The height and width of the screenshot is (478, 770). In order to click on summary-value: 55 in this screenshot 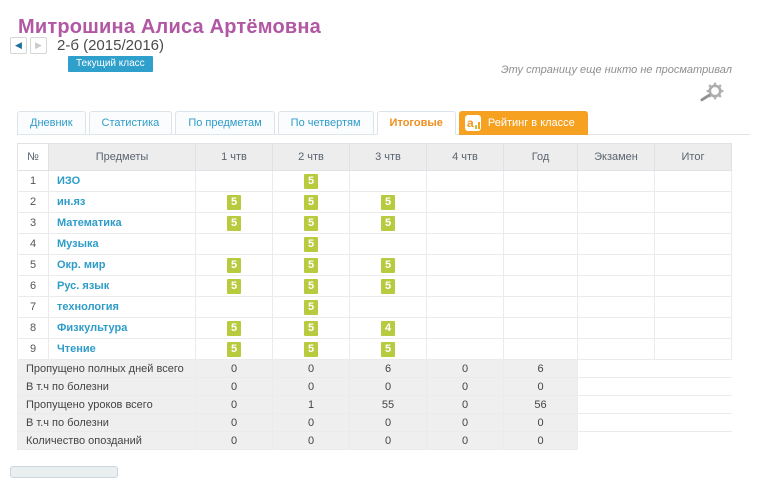, I will do `click(388, 404)`.